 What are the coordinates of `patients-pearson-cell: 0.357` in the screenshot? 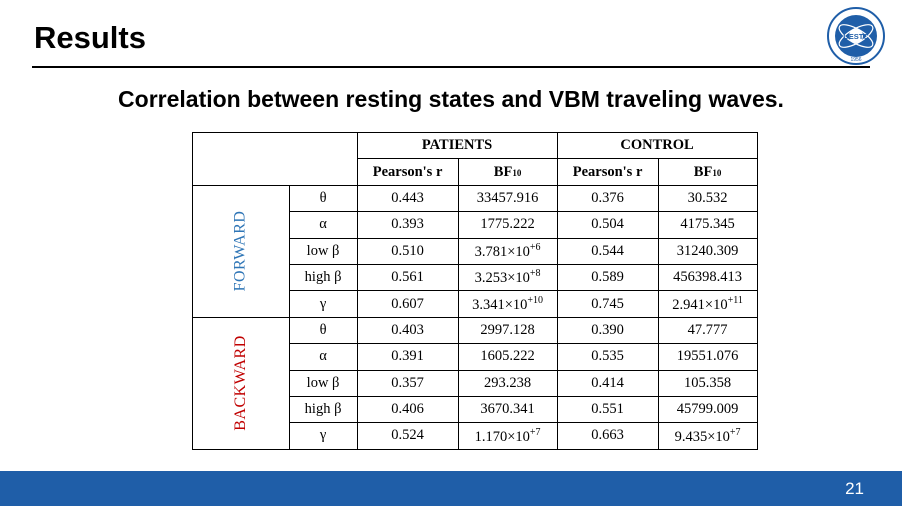 It's located at (407, 383).